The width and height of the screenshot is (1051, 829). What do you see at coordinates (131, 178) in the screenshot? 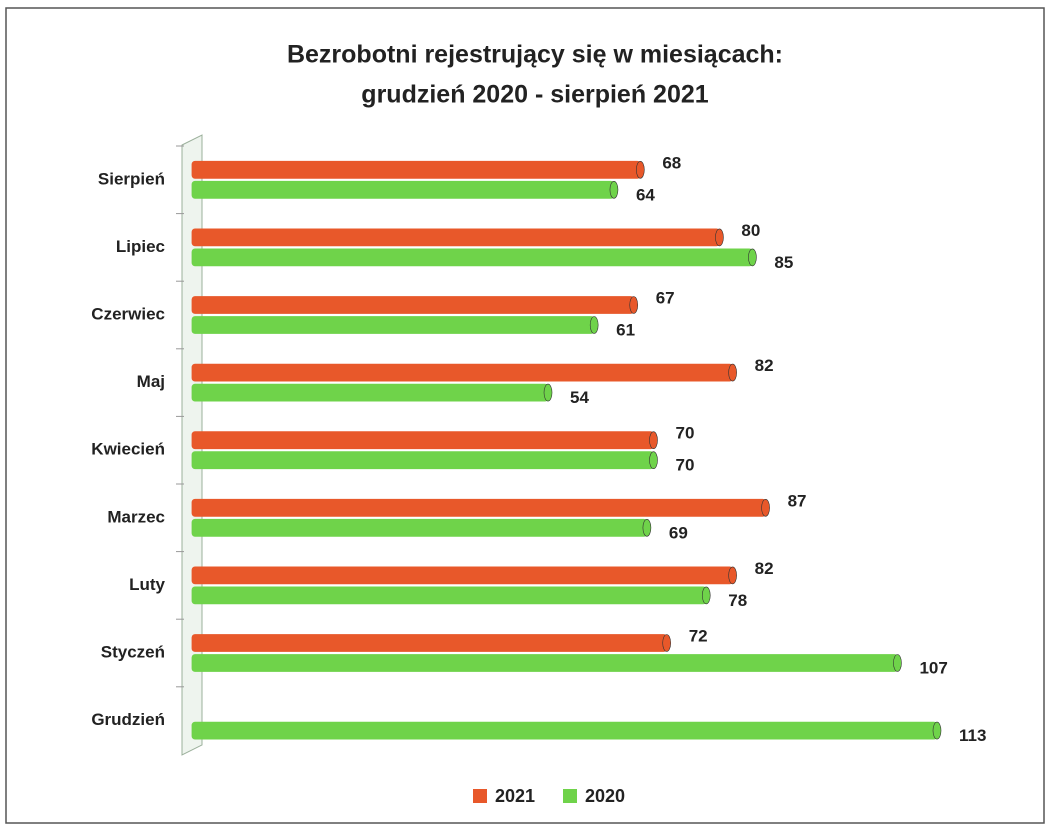
I see `y-tick-label: Sierpień` at bounding box center [131, 178].